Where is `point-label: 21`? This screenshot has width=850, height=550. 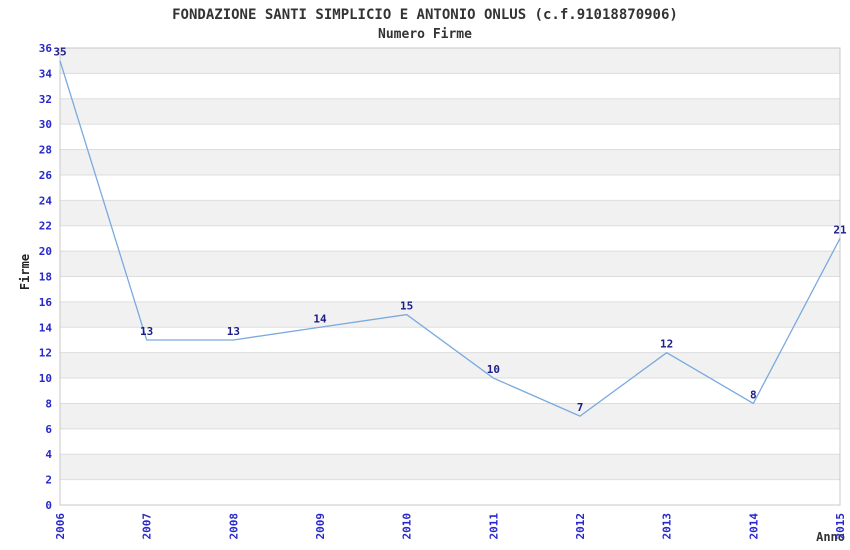
point-label: 21 is located at coordinates (840, 229).